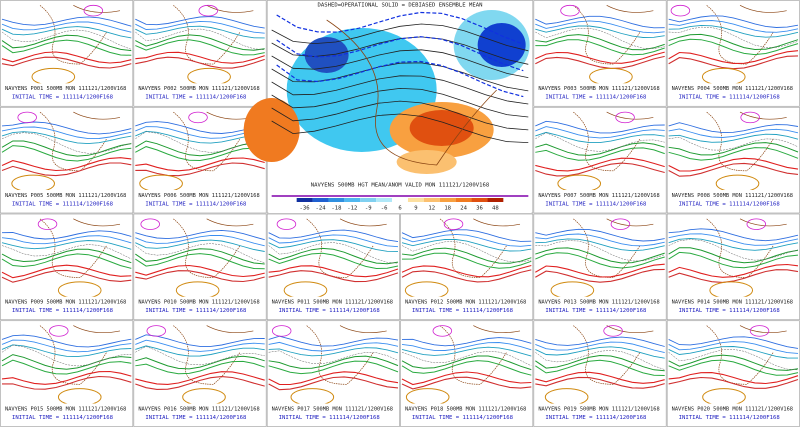 The height and width of the screenshot is (427, 800). Describe the element at coordinates (447, 209) in the screenshot. I see `colorbar-label: 18` at that location.